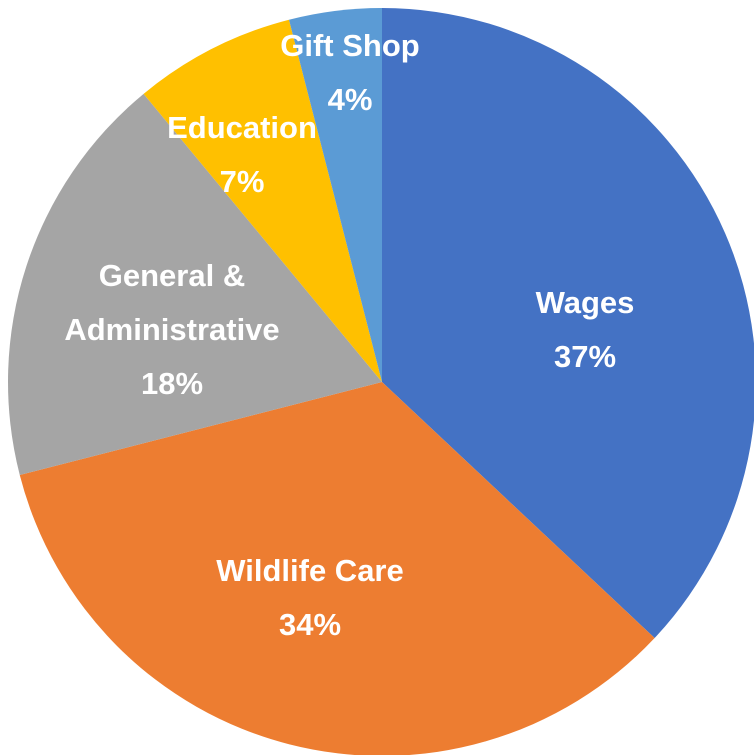  Describe the element at coordinates (242, 127) in the screenshot. I see `category-label: Education` at that location.